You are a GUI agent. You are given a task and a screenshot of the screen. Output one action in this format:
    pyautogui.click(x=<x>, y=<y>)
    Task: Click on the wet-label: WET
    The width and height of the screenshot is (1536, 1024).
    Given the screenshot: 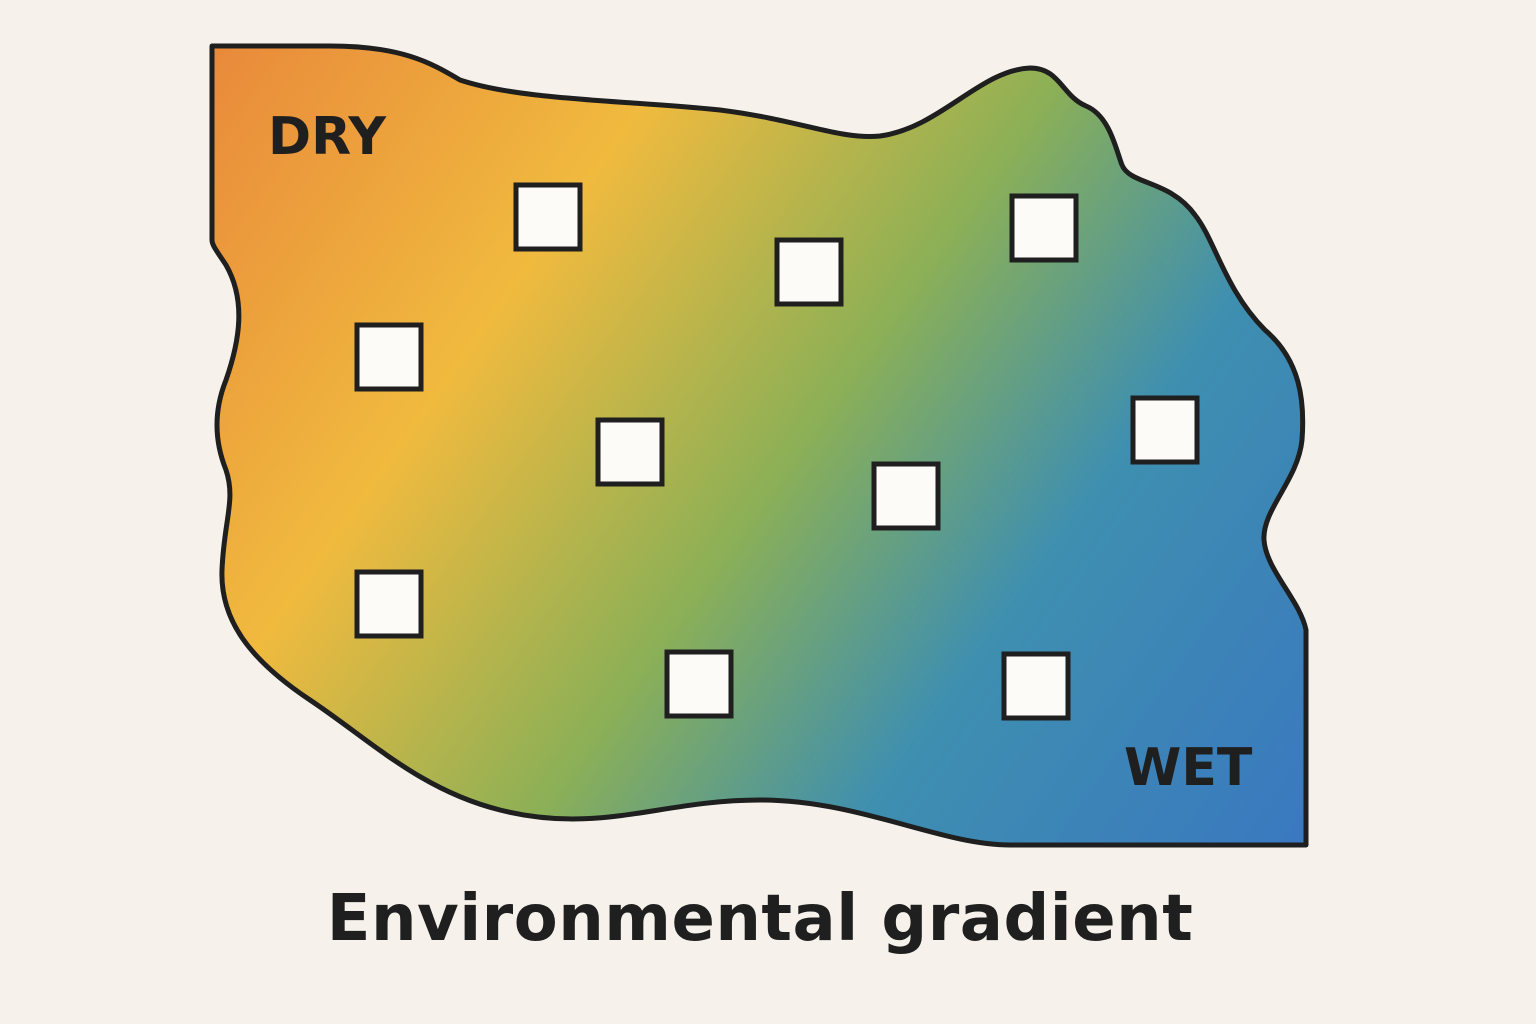 What is the action you would take?
    pyautogui.click(x=1188, y=768)
    